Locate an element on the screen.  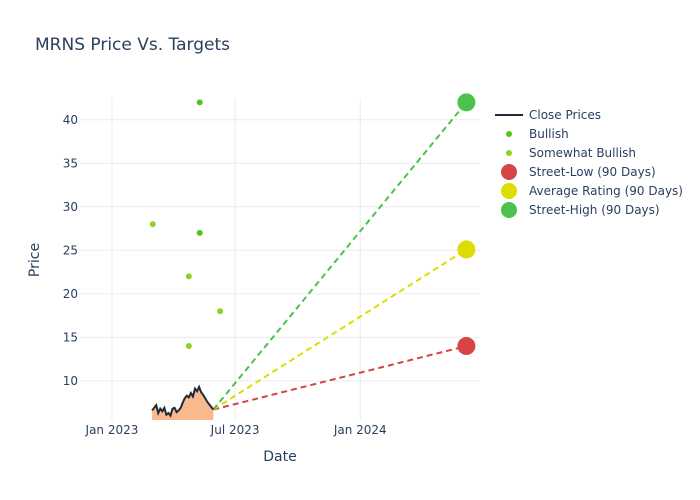
x-tick-label: Jul 2023 is located at coordinates (235, 430).